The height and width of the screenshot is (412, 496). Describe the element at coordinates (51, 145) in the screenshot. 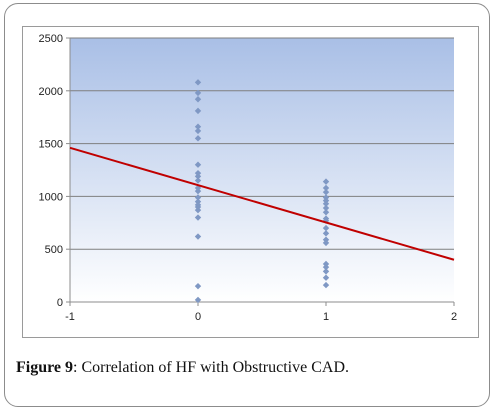

I see `y-tick-label: 1500` at that location.